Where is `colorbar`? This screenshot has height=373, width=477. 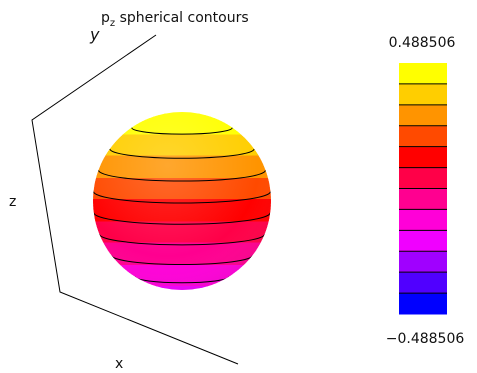 colorbar is located at coordinates (423, 189).